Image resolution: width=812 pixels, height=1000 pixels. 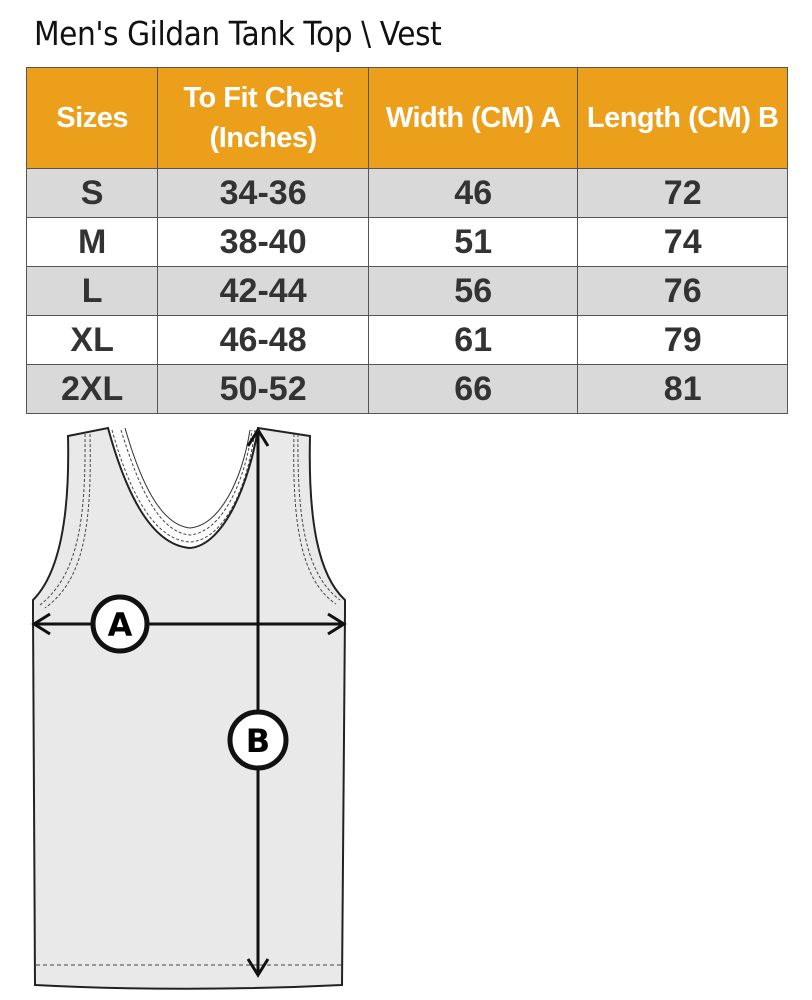 What do you see at coordinates (263, 118) in the screenshot?
I see `header-cell: To Fit Chest (Inches)` at bounding box center [263, 118].